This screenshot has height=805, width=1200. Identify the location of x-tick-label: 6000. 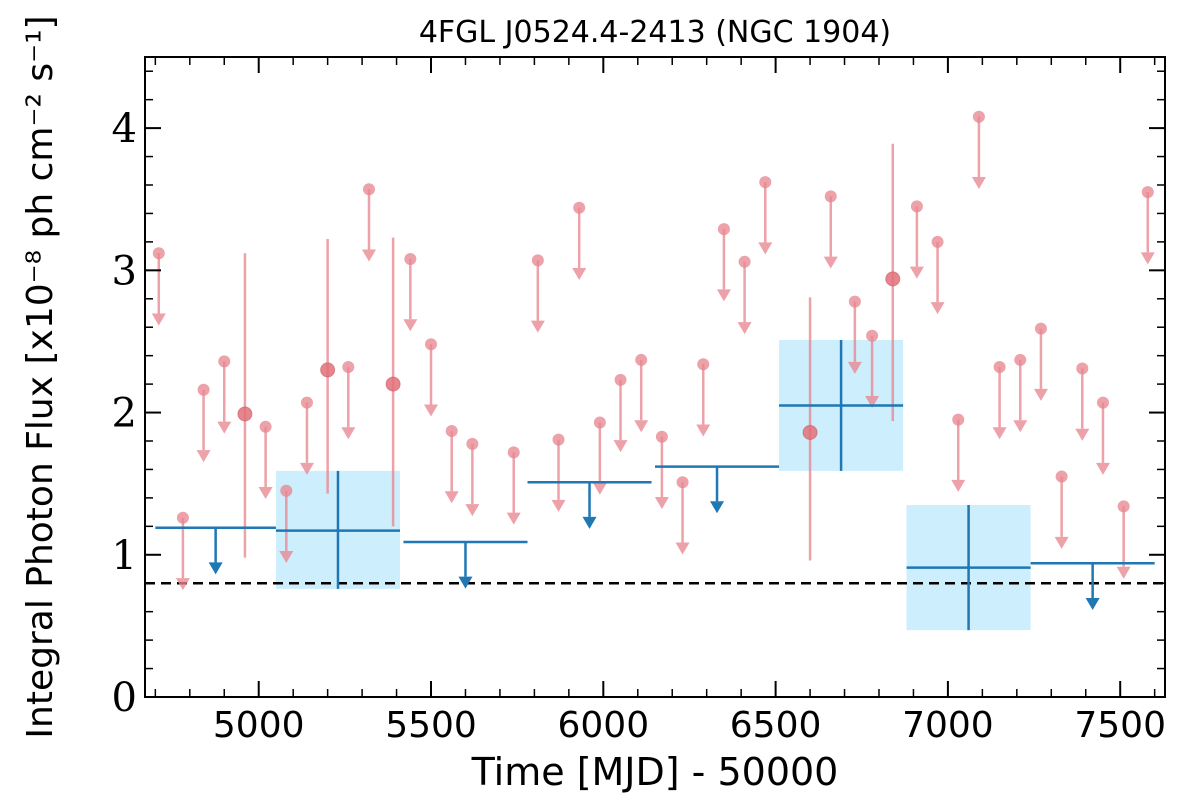
(603, 725).